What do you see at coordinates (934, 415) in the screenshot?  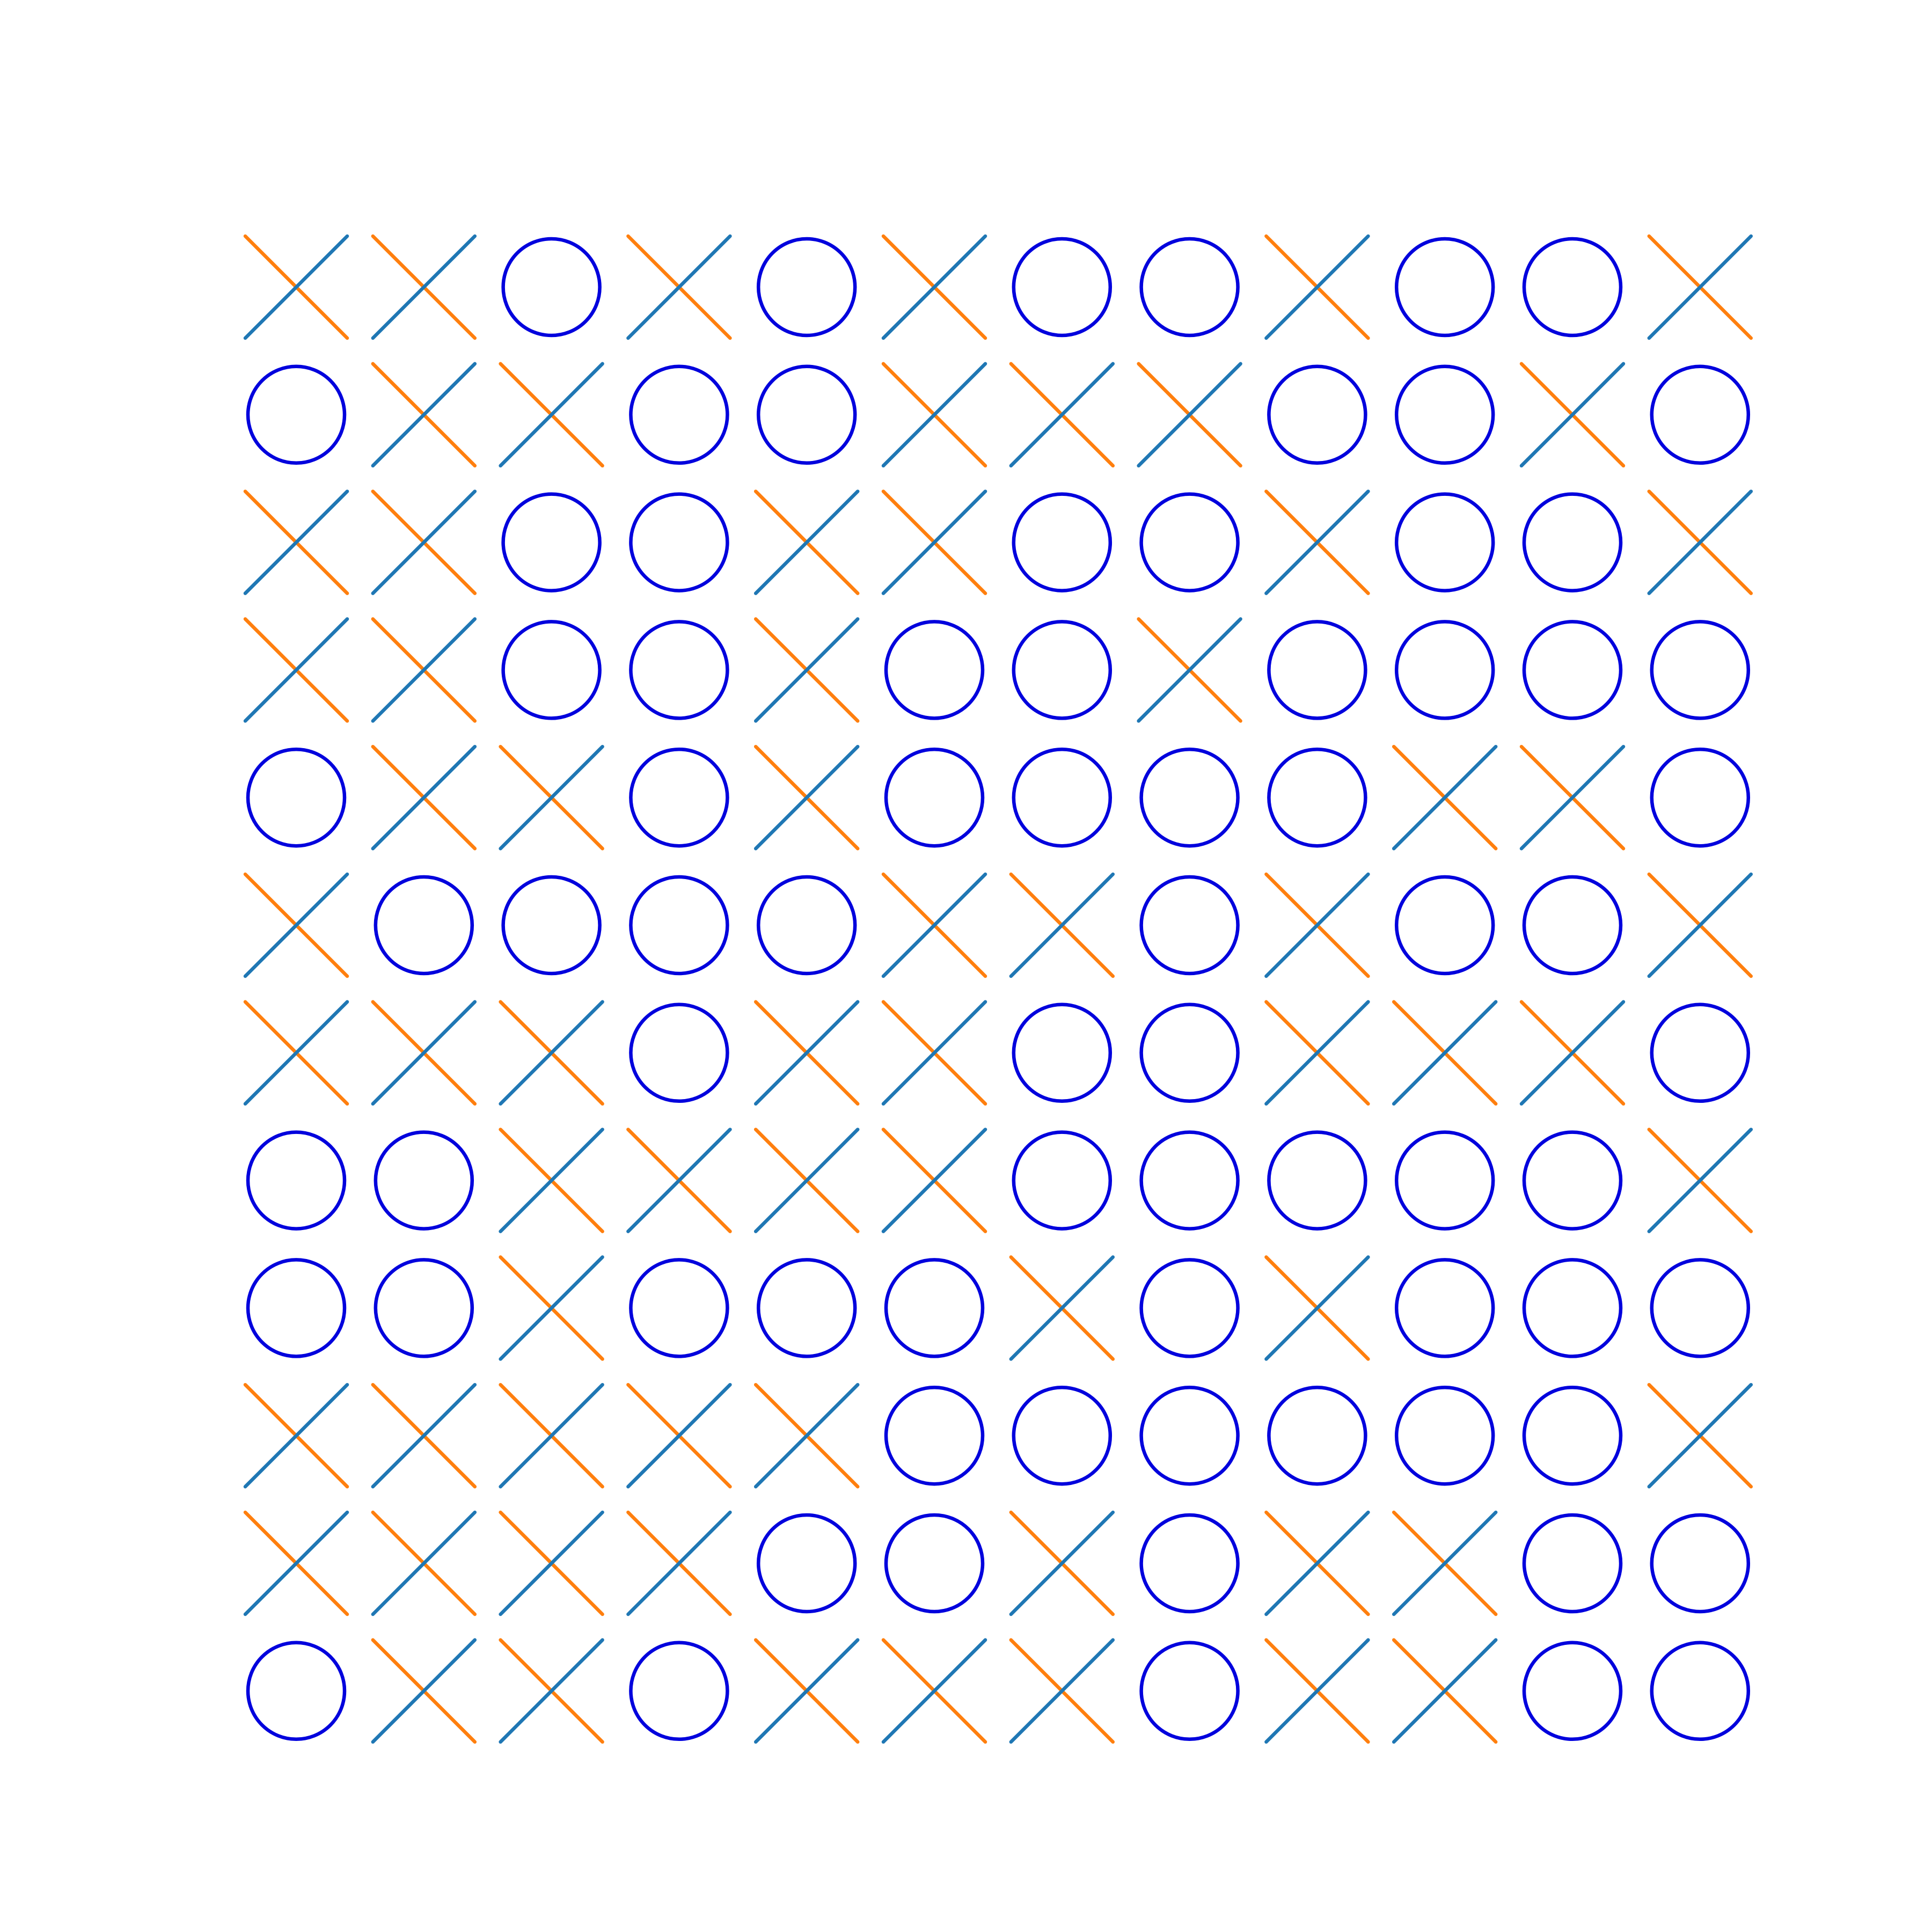 I see `x-mark-r2-c6` at bounding box center [934, 415].